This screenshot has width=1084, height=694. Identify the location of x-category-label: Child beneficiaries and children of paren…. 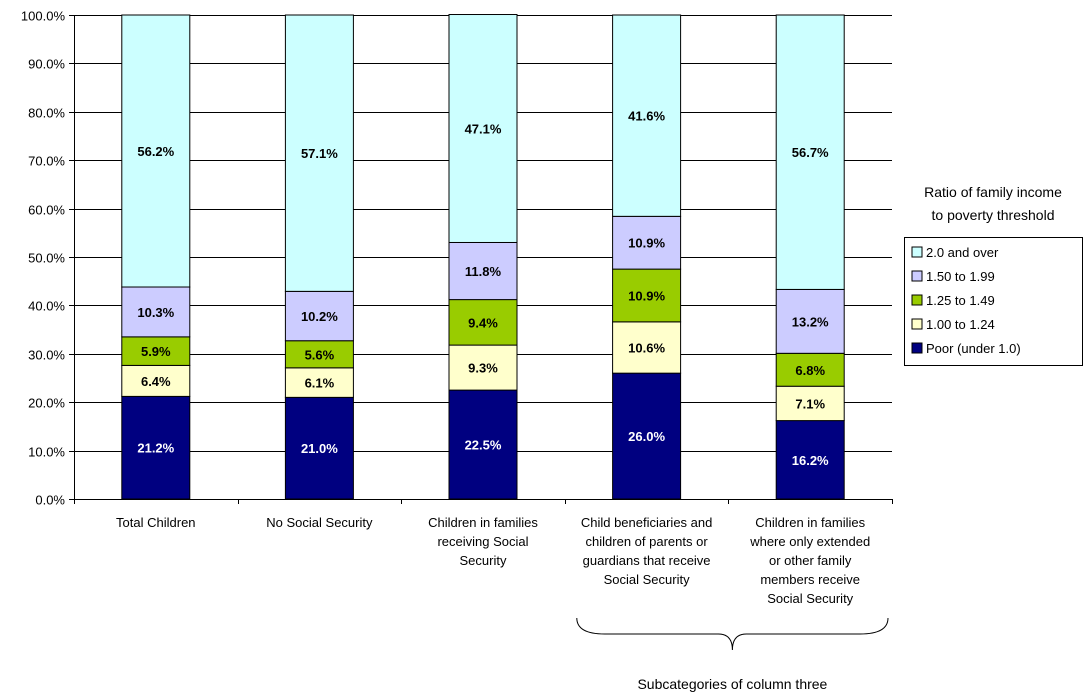
(647, 551).